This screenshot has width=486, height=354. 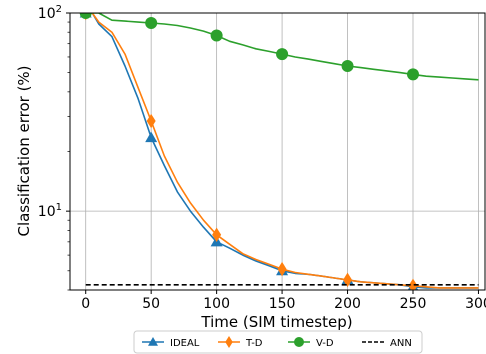 I want to click on data-point-ideal, so click(x=151, y=137).